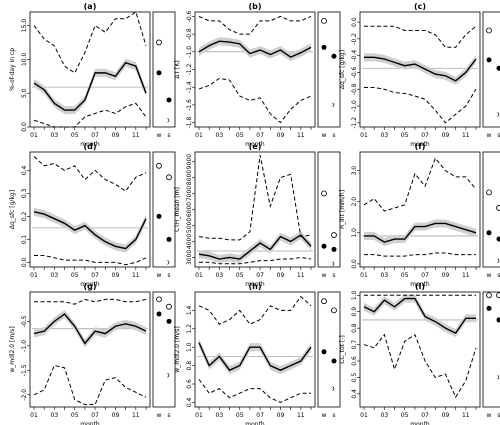 Image resolution: width=500 pixels, height=425 pixels. I want to click on mean-band, so click(255, 356).